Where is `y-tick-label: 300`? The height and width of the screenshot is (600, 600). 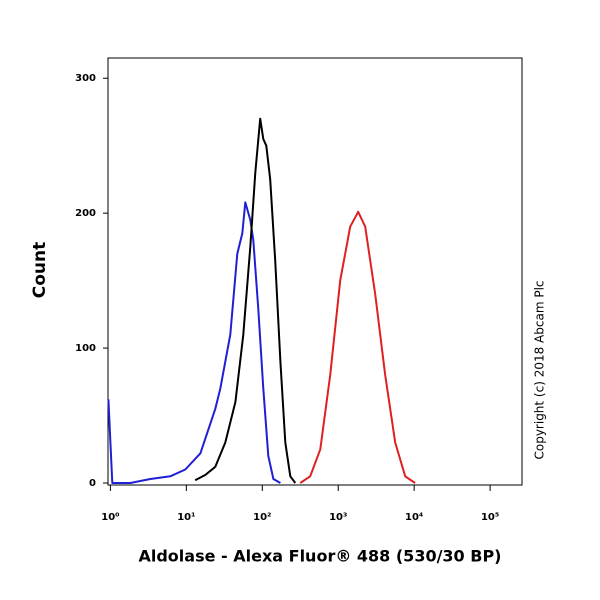
y-tick-label: 300 is located at coordinates (85, 78).